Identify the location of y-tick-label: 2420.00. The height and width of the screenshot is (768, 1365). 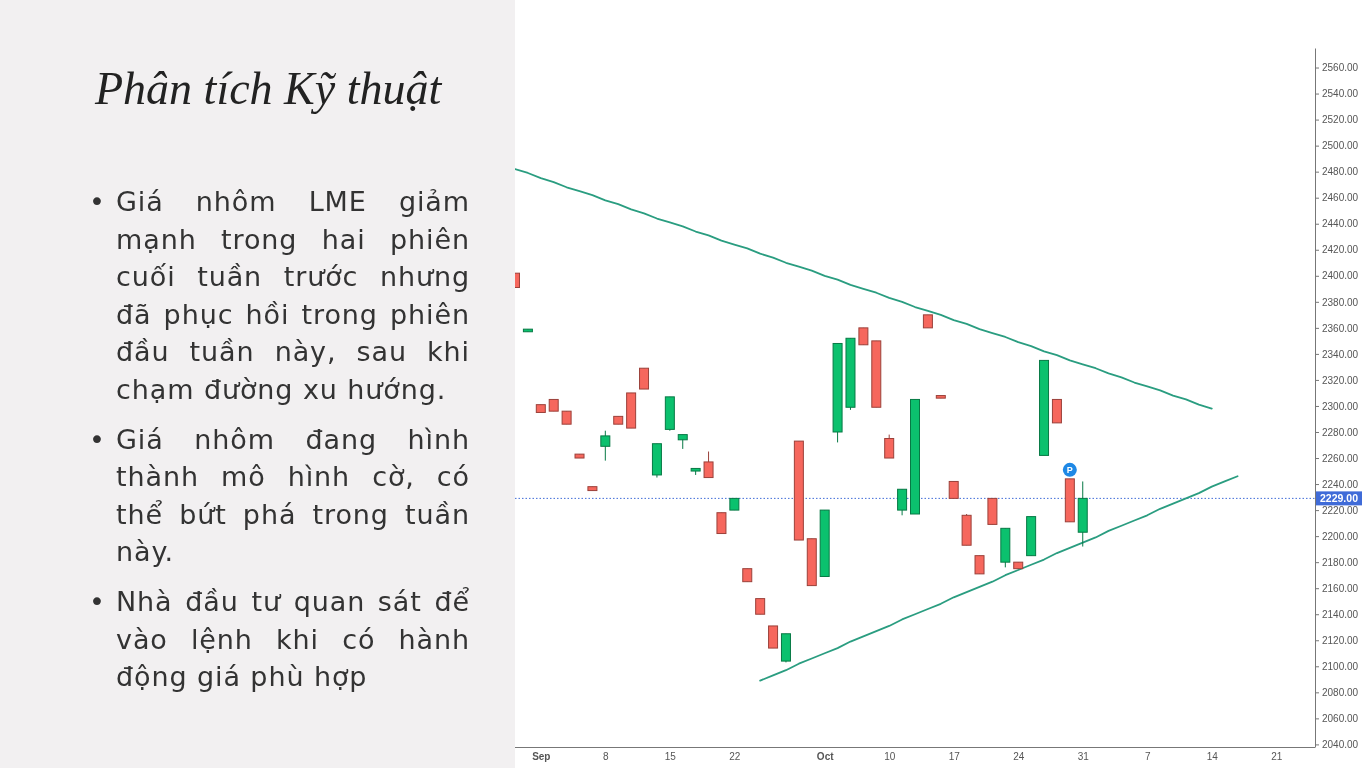
(1340, 250).